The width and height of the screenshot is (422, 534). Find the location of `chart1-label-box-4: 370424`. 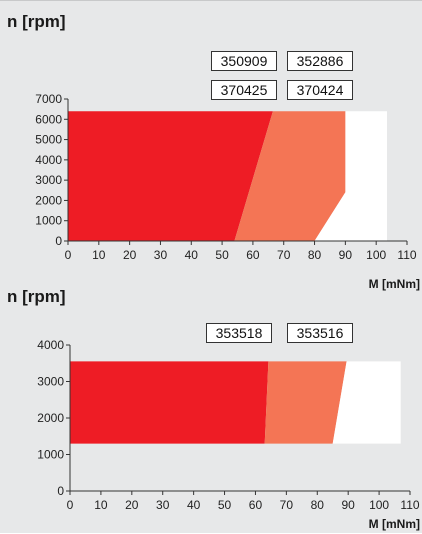

chart1-label-box-4: 370424 is located at coordinates (320, 90).